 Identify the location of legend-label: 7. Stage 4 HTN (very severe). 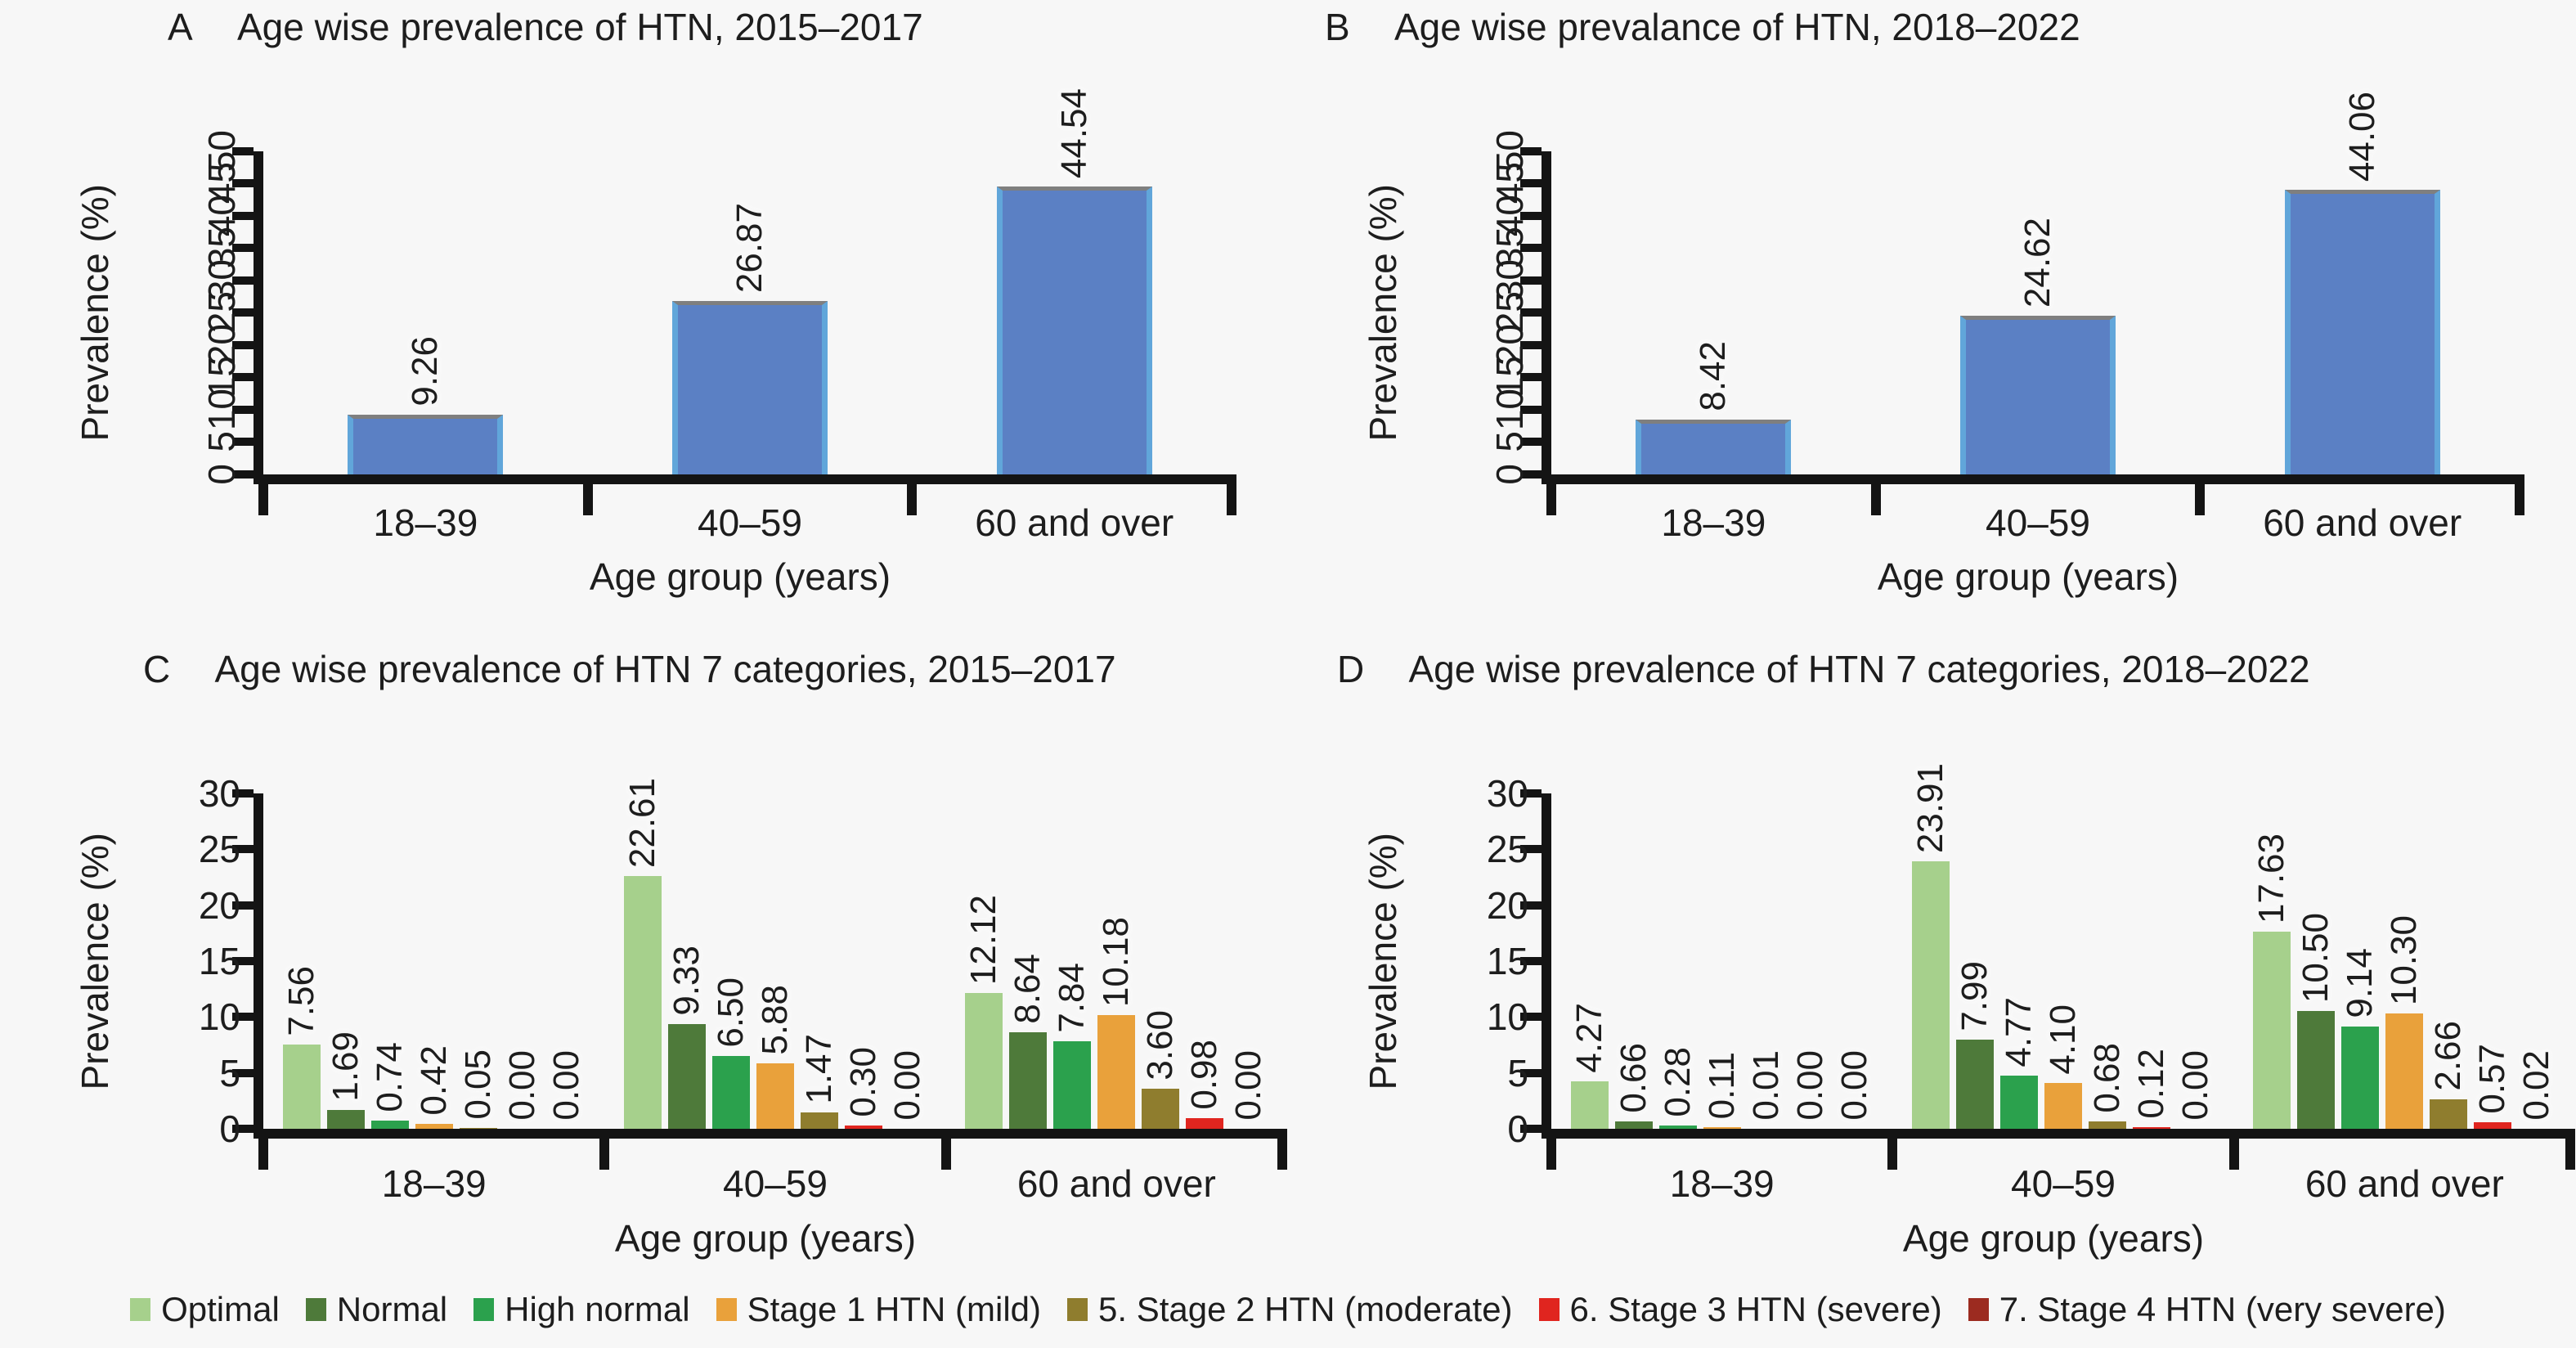
(2222, 1309).